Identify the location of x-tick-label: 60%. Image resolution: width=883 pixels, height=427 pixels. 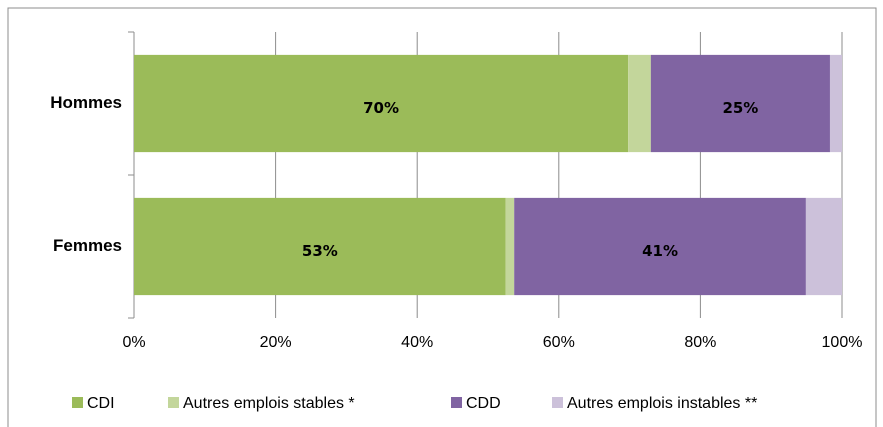
(559, 342).